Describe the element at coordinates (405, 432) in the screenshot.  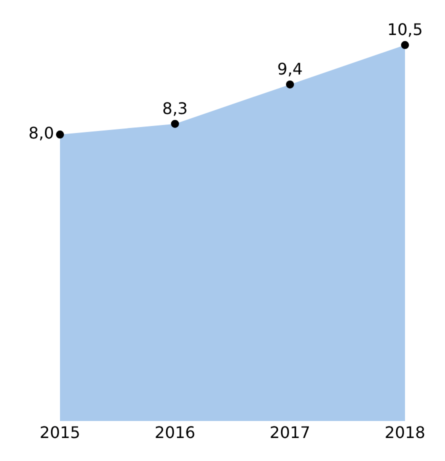
I see `x-tick-label: 2018` at that location.